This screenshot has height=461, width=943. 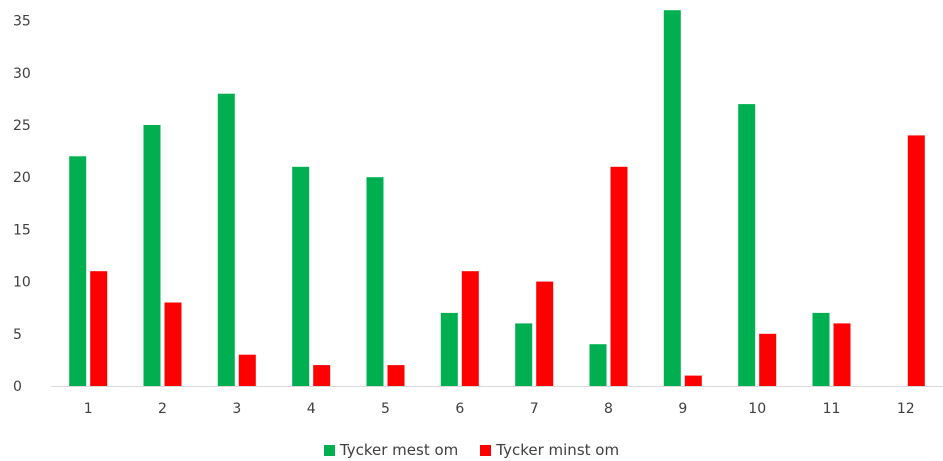 What do you see at coordinates (558, 450) in the screenshot?
I see `legend-label-series-2: Tycker minst om` at bounding box center [558, 450].